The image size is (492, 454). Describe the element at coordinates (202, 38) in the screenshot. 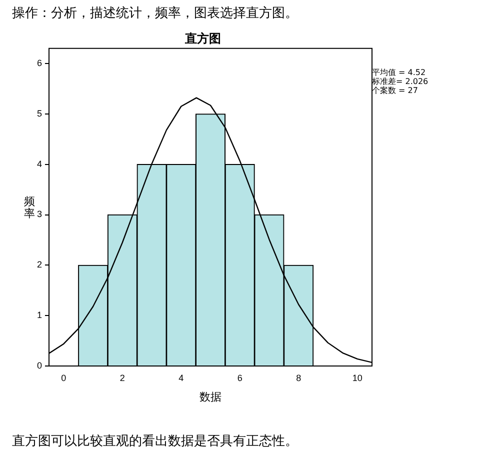

I see `chart-title: 直方图` at that location.